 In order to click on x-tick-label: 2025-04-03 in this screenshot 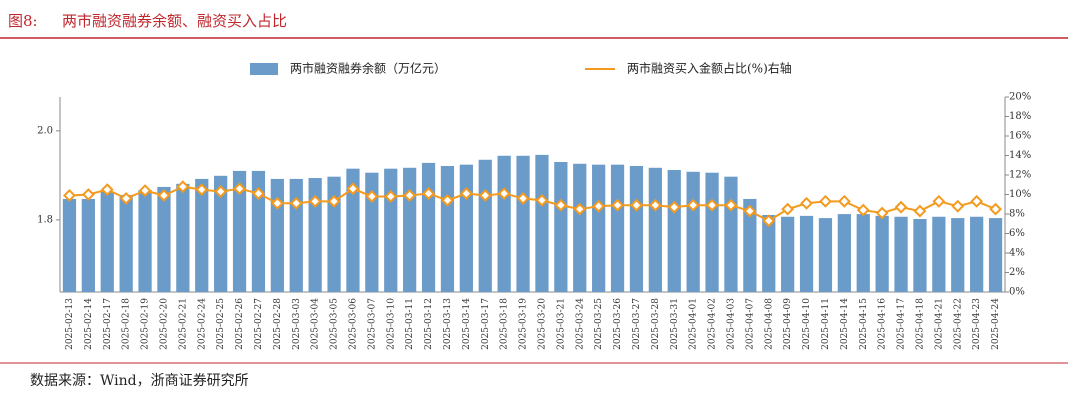, I will do `click(731, 324)`.